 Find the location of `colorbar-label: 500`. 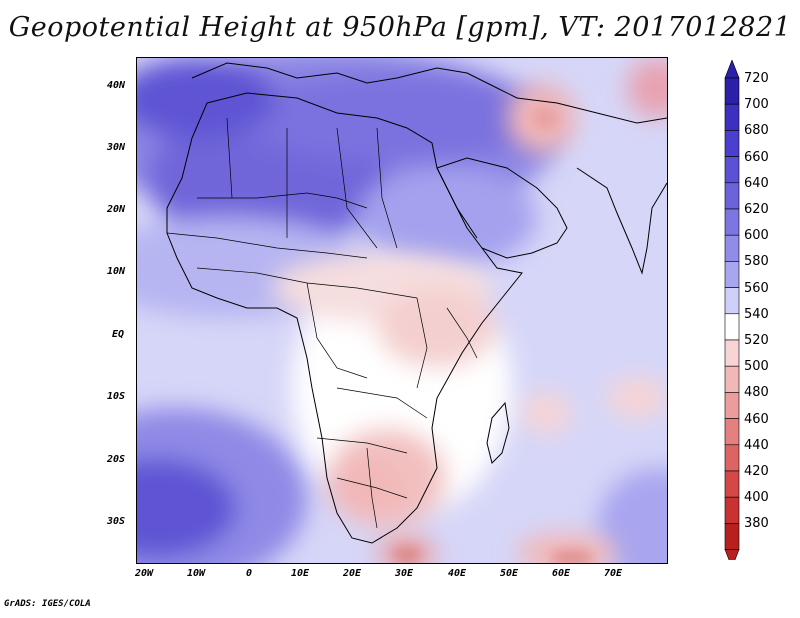

colorbar-label: 500 is located at coordinates (756, 367).